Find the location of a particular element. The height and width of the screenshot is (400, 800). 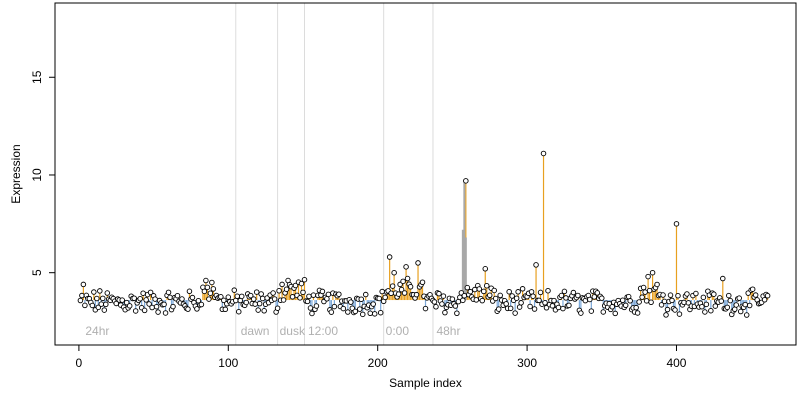

x-tick-label: 300 is located at coordinates (527, 363).